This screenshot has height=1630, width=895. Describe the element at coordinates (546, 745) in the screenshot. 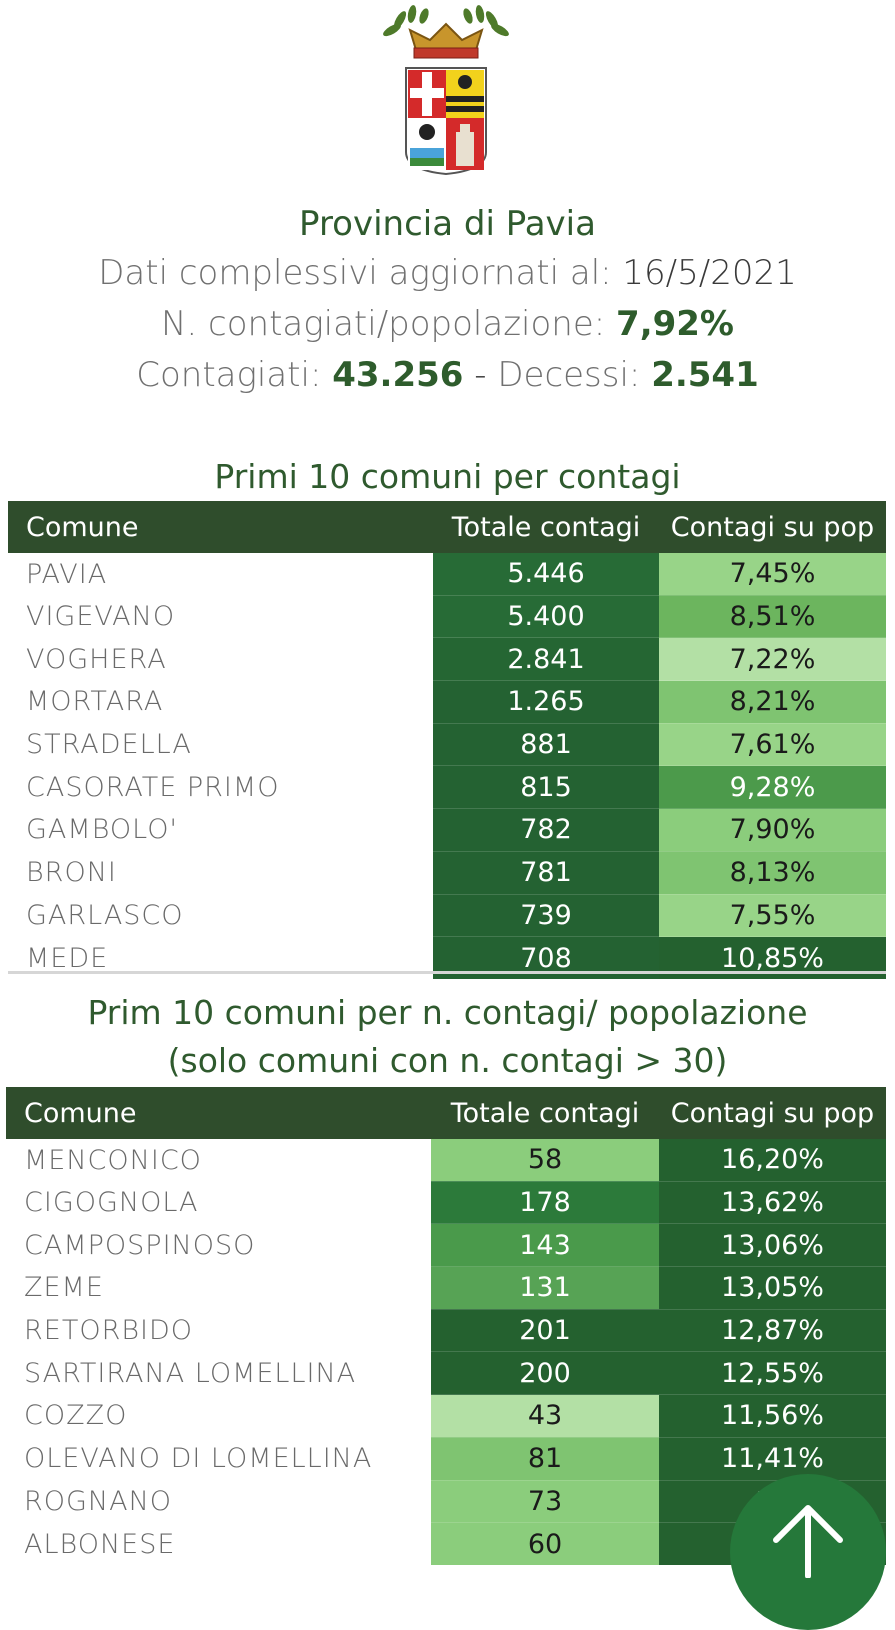

I see `cell-totale-contagi: 881` at that location.